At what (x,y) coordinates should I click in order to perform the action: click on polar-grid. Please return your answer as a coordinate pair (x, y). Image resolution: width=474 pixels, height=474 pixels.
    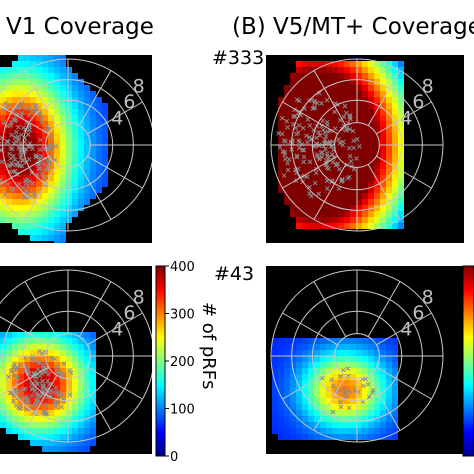
    Looking at the image, I should click on (357, 356).